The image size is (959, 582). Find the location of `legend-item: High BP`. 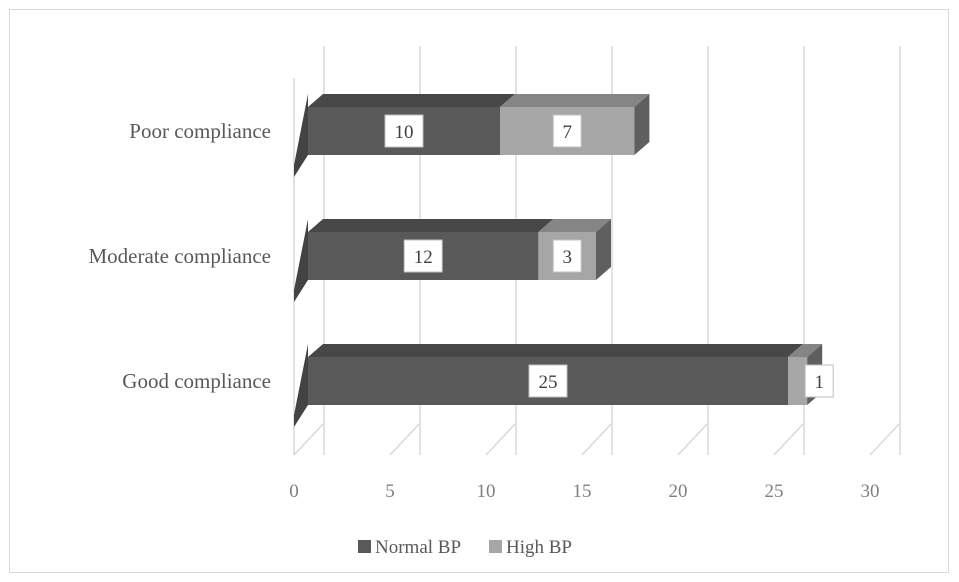

legend-item: High BP is located at coordinates (530, 547).